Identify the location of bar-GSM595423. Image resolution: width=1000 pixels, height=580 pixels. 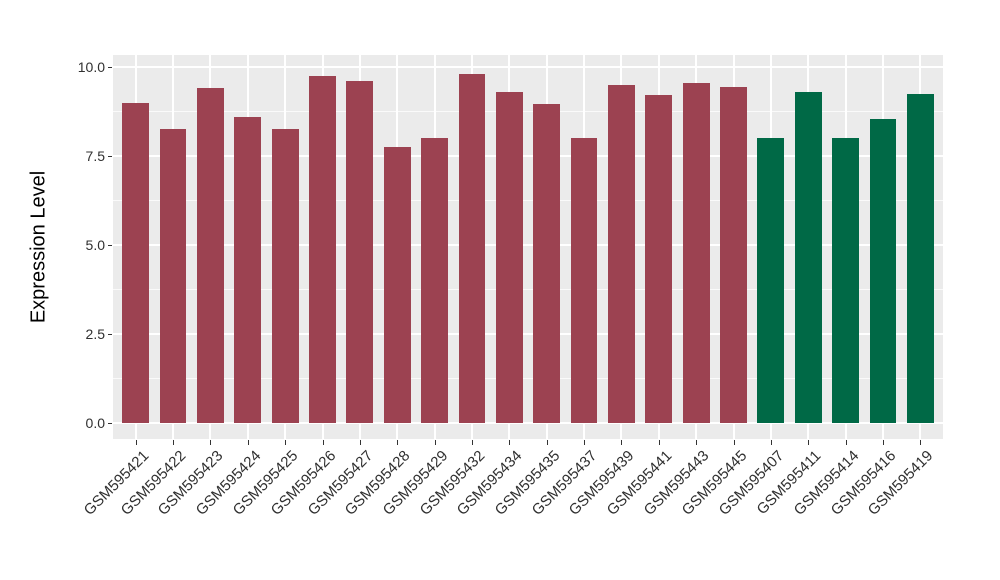
(210, 255).